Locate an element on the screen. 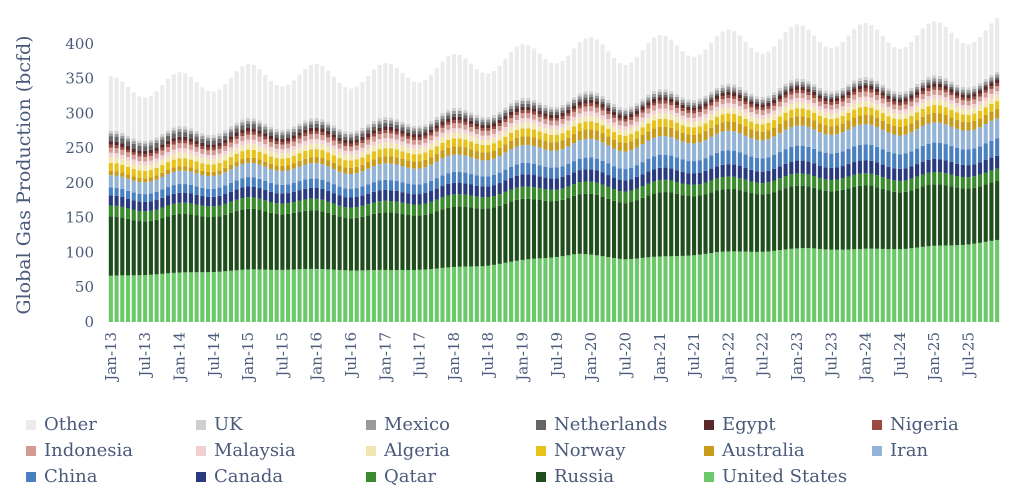  legend-swatch is located at coordinates (709, 424).